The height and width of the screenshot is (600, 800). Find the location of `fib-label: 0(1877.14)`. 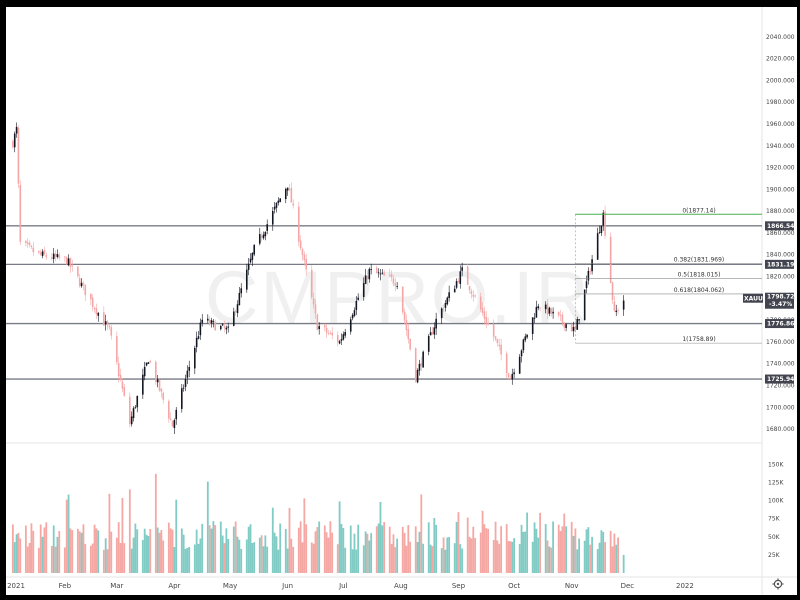

fib-label: 0(1877.14) is located at coordinates (698, 210).